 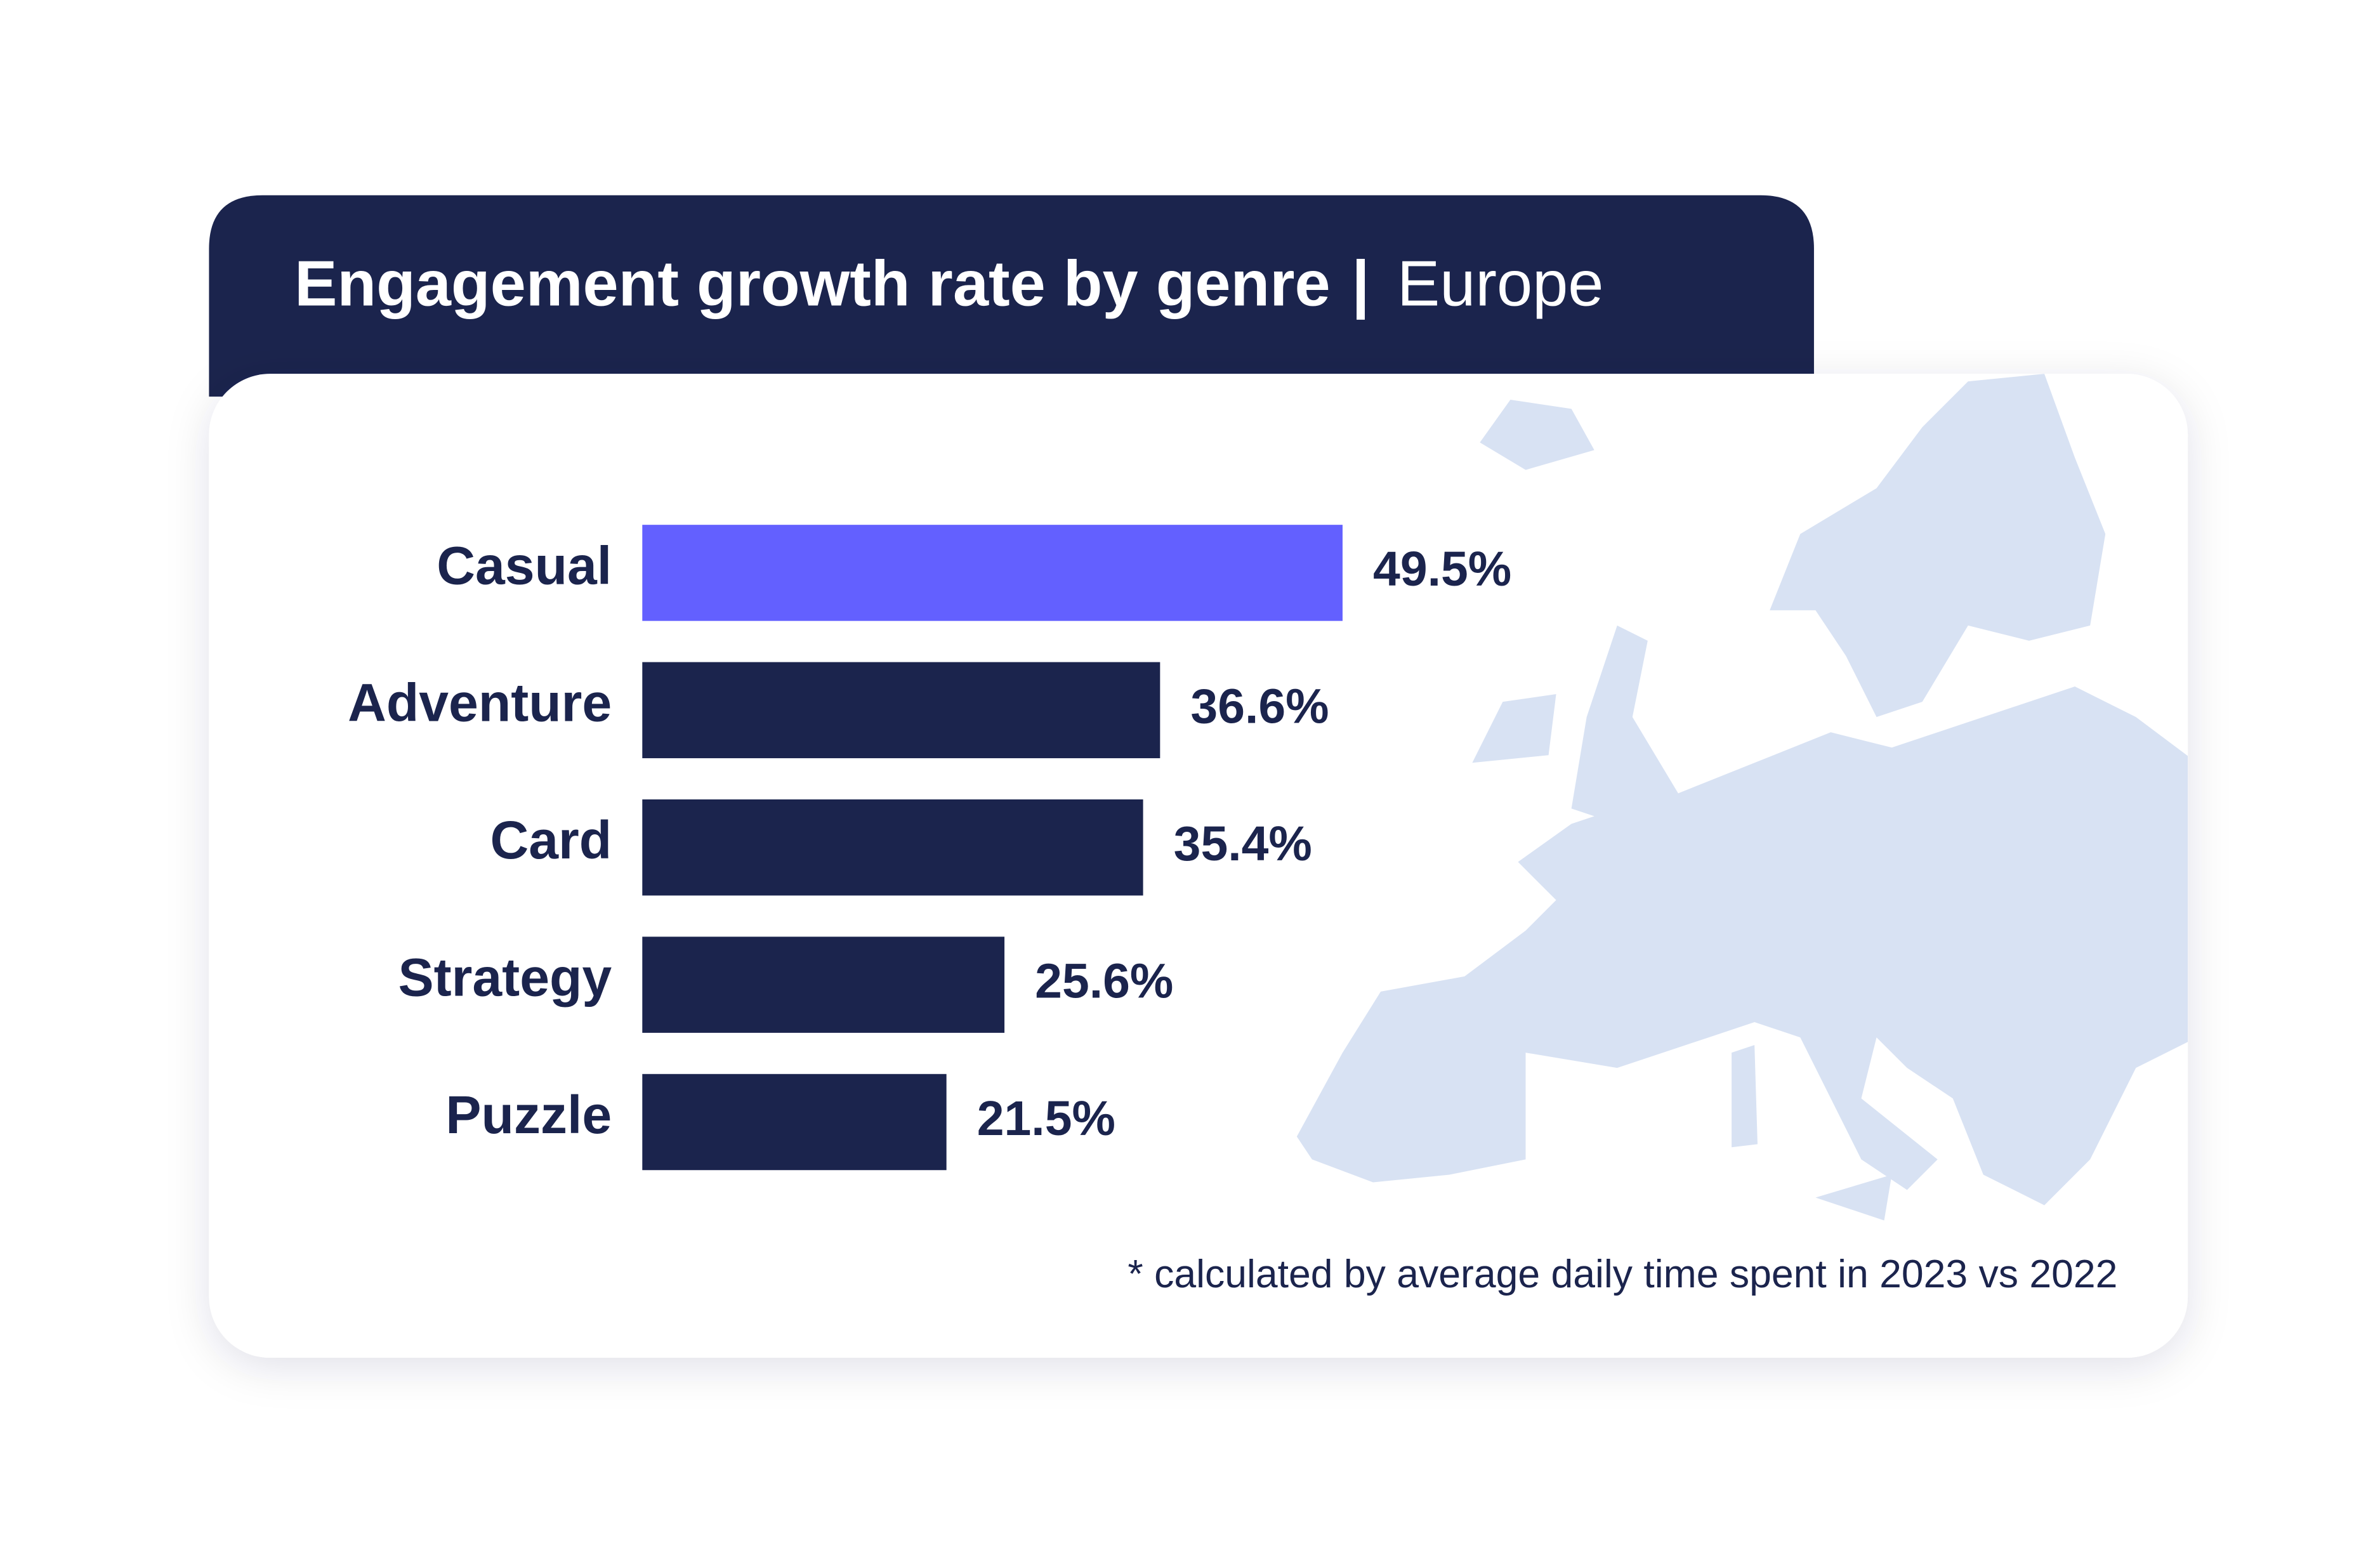 What do you see at coordinates (1514, 728) in the screenshot?
I see `map-ireland` at bounding box center [1514, 728].